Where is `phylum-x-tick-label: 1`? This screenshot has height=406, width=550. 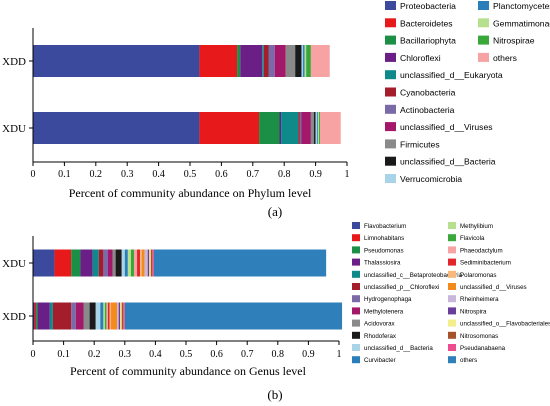 phylum-x-tick-label: 1 is located at coordinates (347, 174).